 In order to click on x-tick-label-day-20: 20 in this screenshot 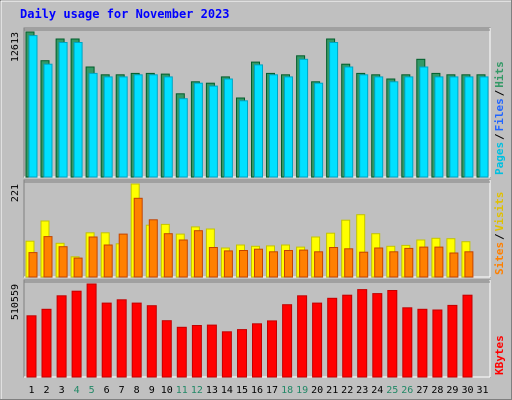, I will do `click(317, 390)`.